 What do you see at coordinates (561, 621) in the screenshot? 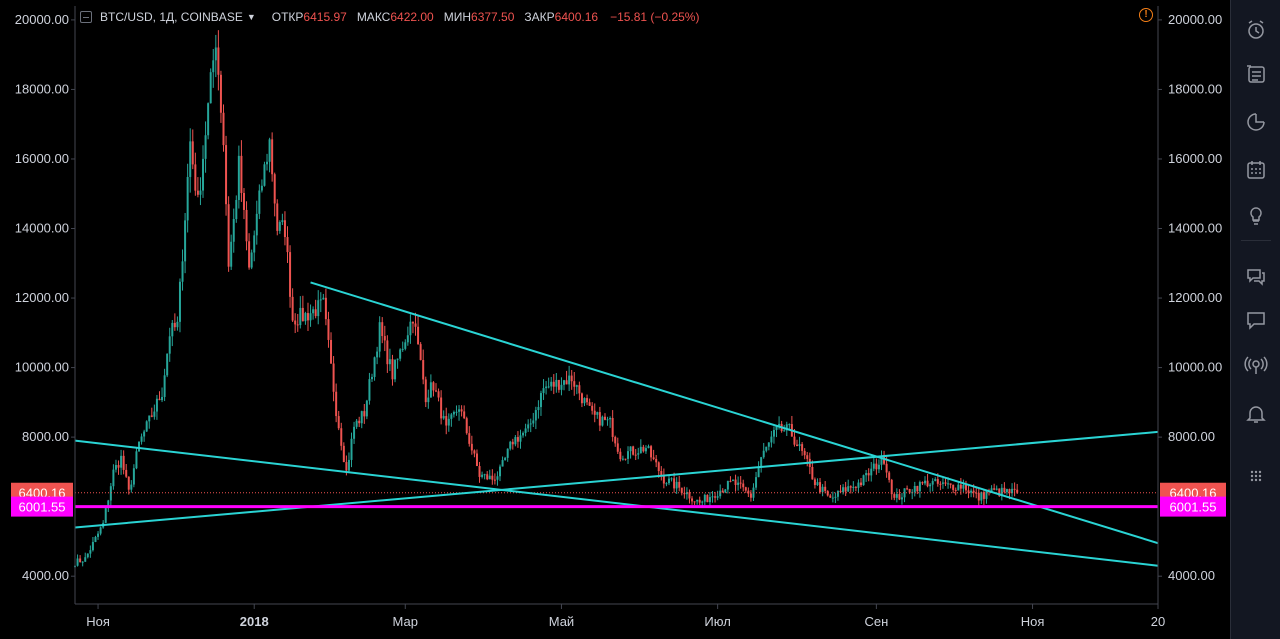
I see `x-tick-label: Май` at bounding box center [561, 621].